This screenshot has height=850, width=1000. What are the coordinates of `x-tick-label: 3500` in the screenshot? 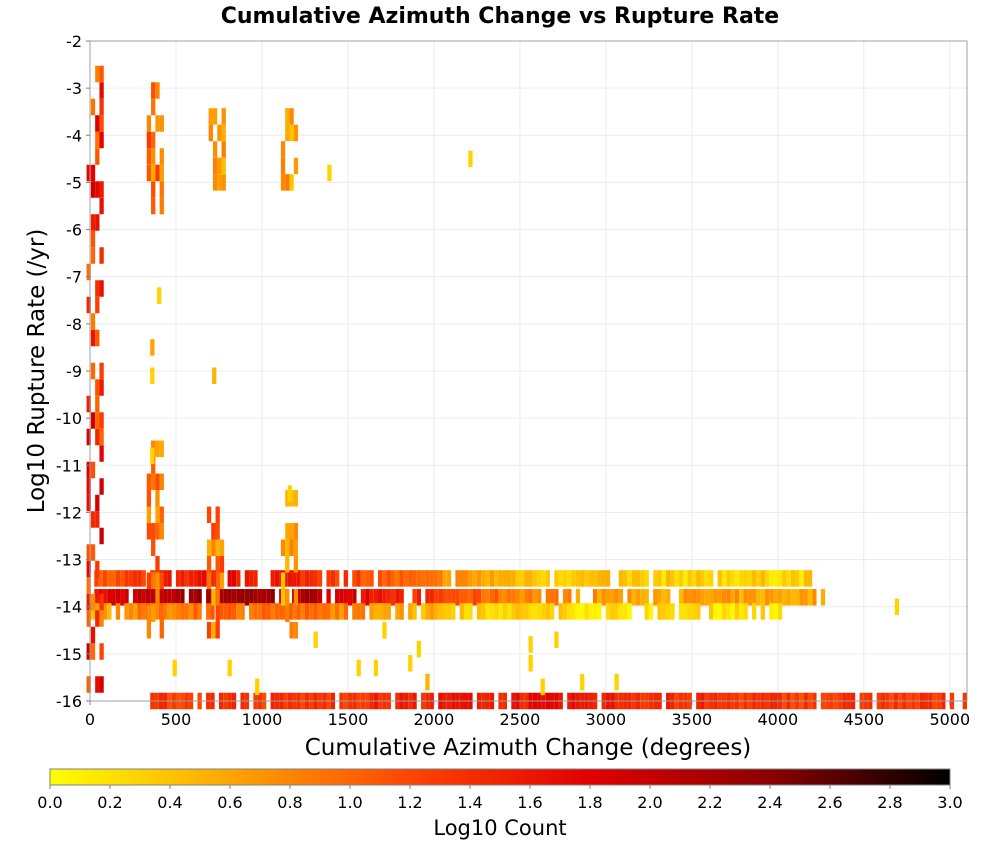 It's located at (692, 719).